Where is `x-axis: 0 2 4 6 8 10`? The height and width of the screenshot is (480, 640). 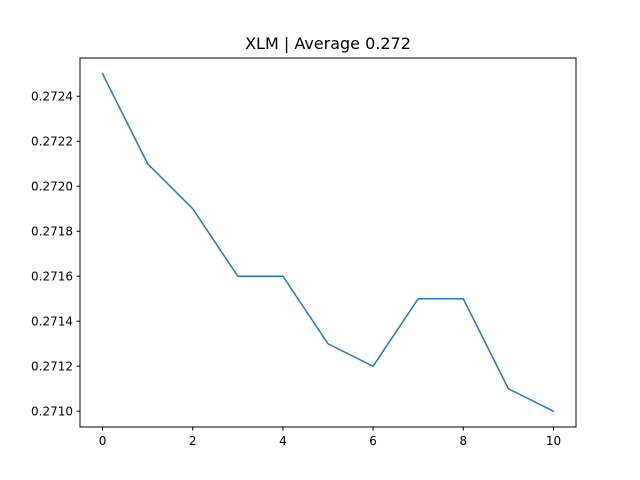
x-axis: 0 2 4 6 8 10 is located at coordinates (330, 437).